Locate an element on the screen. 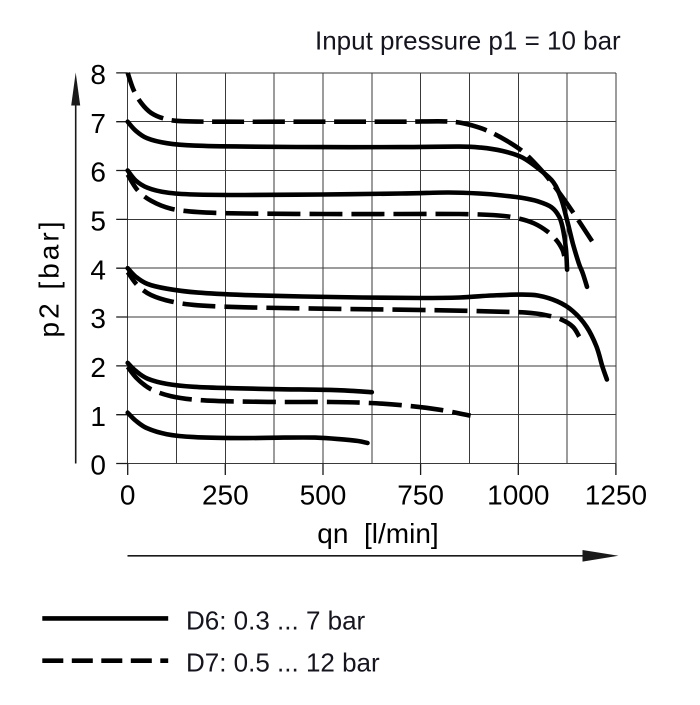 The width and height of the screenshot is (700, 705). svg-text: 8 is located at coordinates (98, 74).